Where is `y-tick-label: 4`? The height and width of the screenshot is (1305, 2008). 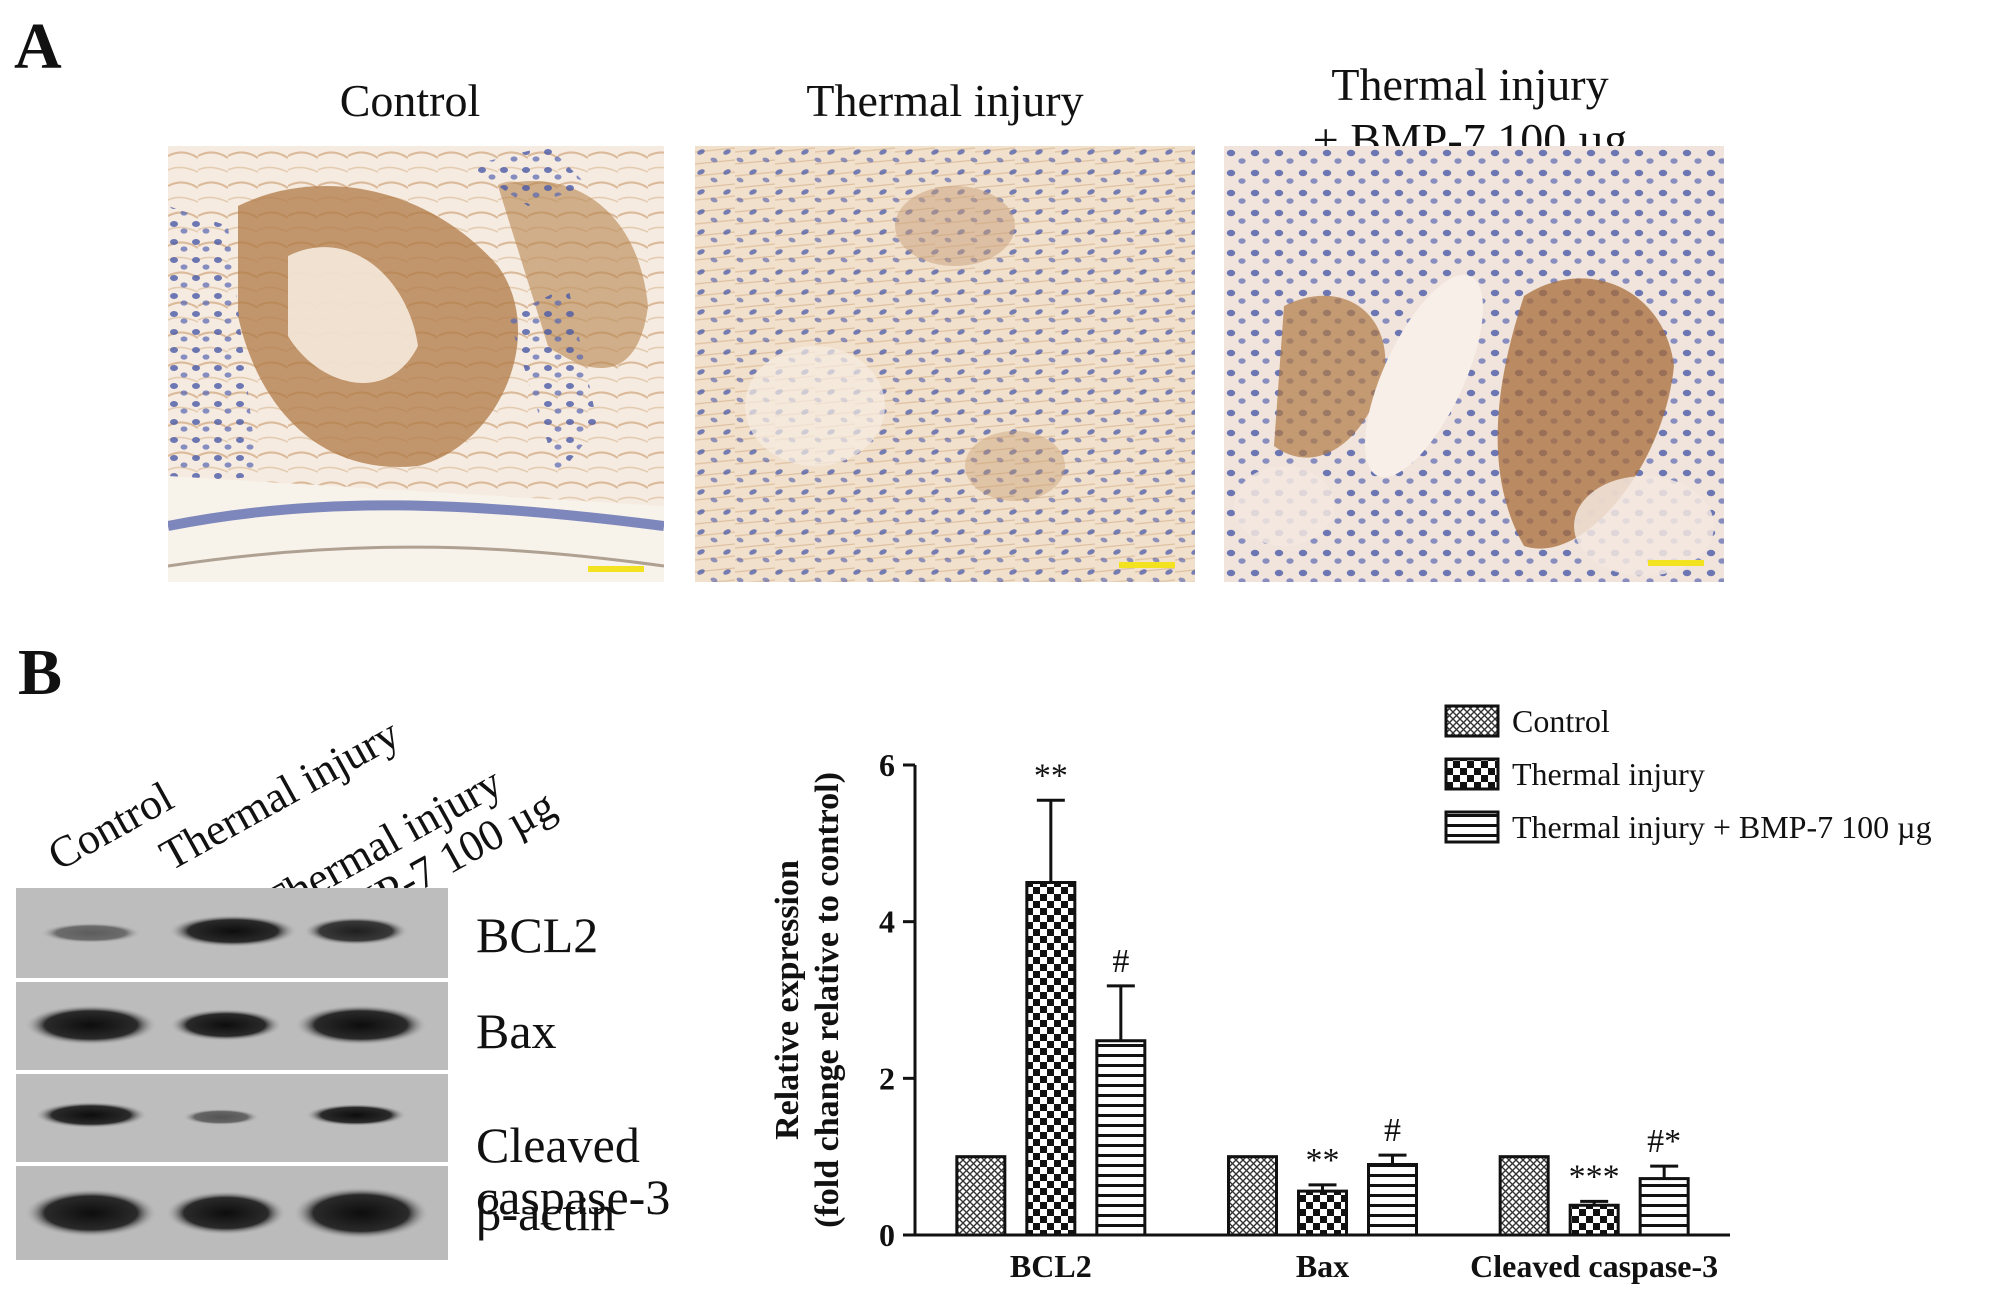 y-tick-label: 4 is located at coordinates (887, 922).